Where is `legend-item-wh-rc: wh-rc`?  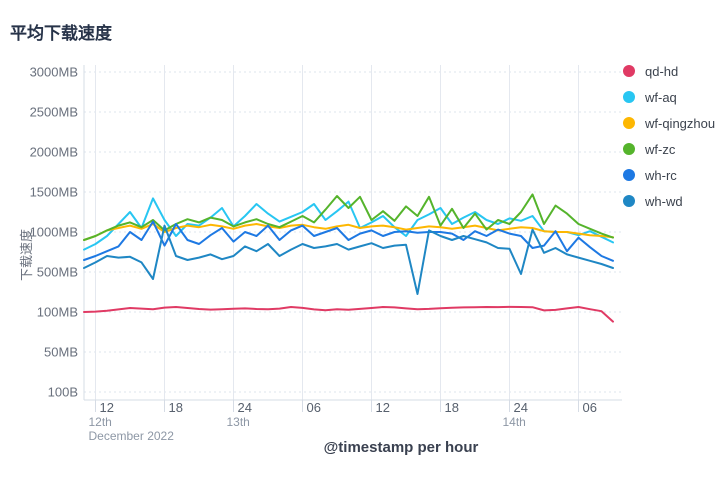 legend-item-wh-rc: wh-rc is located at coordinates (666, 175).